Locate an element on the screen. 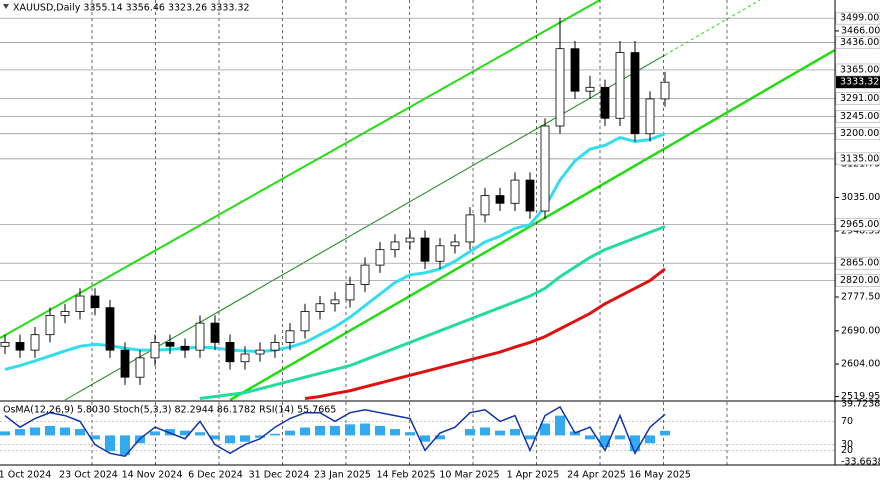 The height and width of the screenshot is (483, 880). channel-mid-ext is located at coordinates (712, 28).